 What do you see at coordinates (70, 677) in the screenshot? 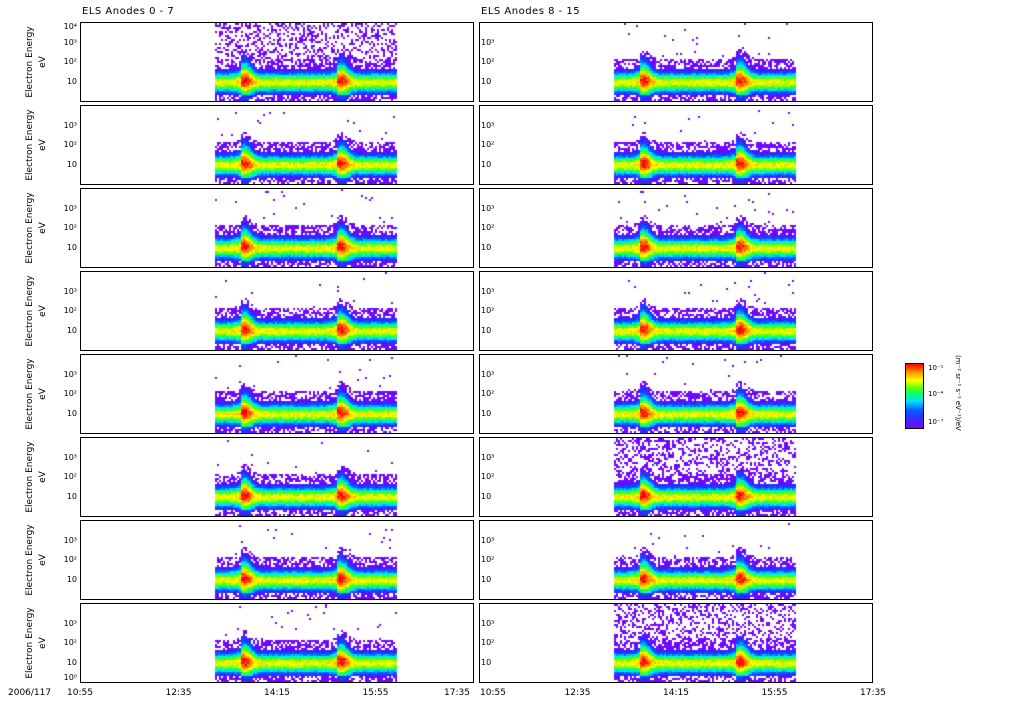
I see `y-tick-label: 10⁰` at bounding box center [70, 677].